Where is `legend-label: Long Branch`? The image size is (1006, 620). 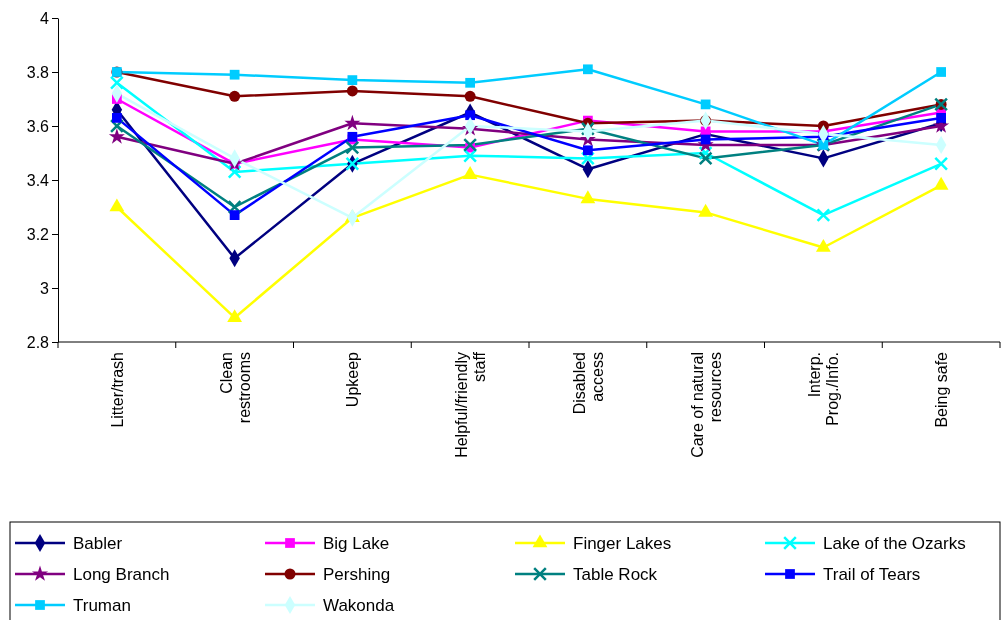 legend-label: Long Branch is located at coordinates (121, 574).